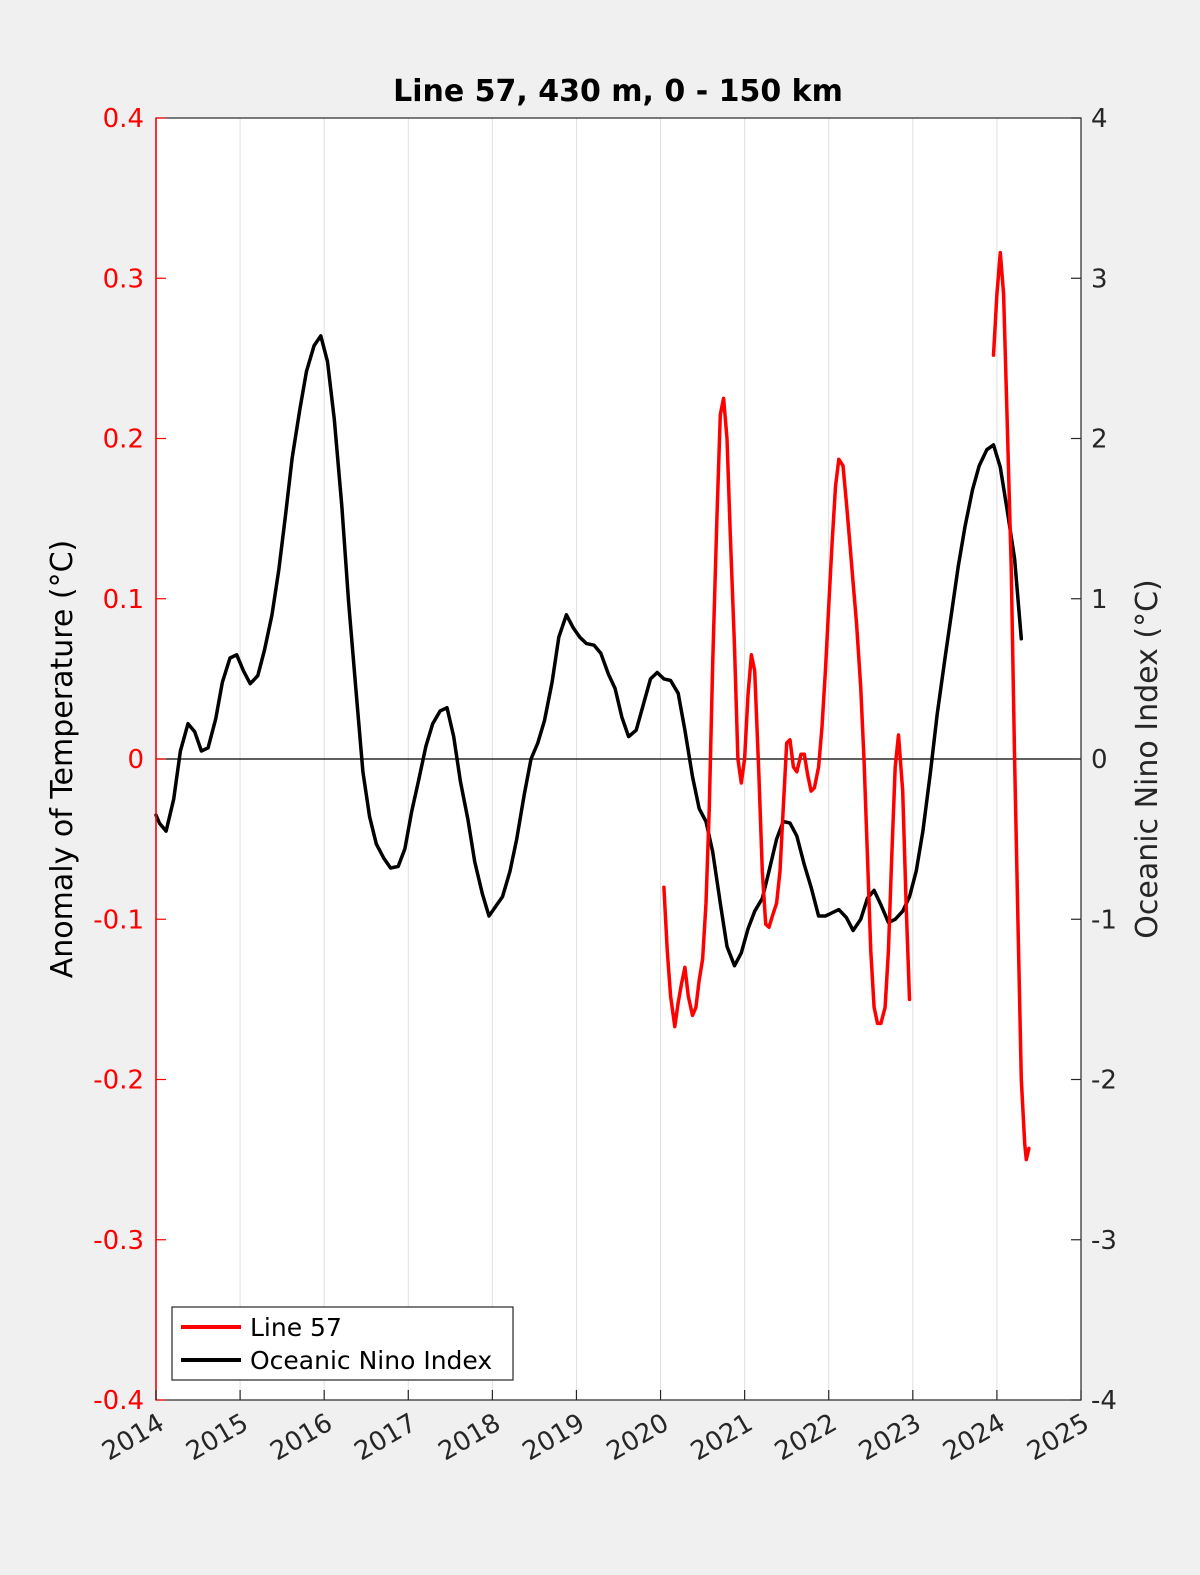 This screenshot has height=1575, width=1200. I want to click on legend-label-line-57: Line 57, so click(296, 1327).